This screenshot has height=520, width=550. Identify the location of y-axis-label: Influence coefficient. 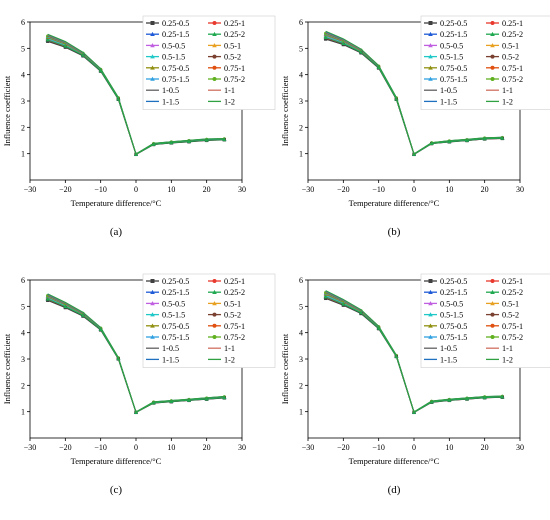
(7, 110).